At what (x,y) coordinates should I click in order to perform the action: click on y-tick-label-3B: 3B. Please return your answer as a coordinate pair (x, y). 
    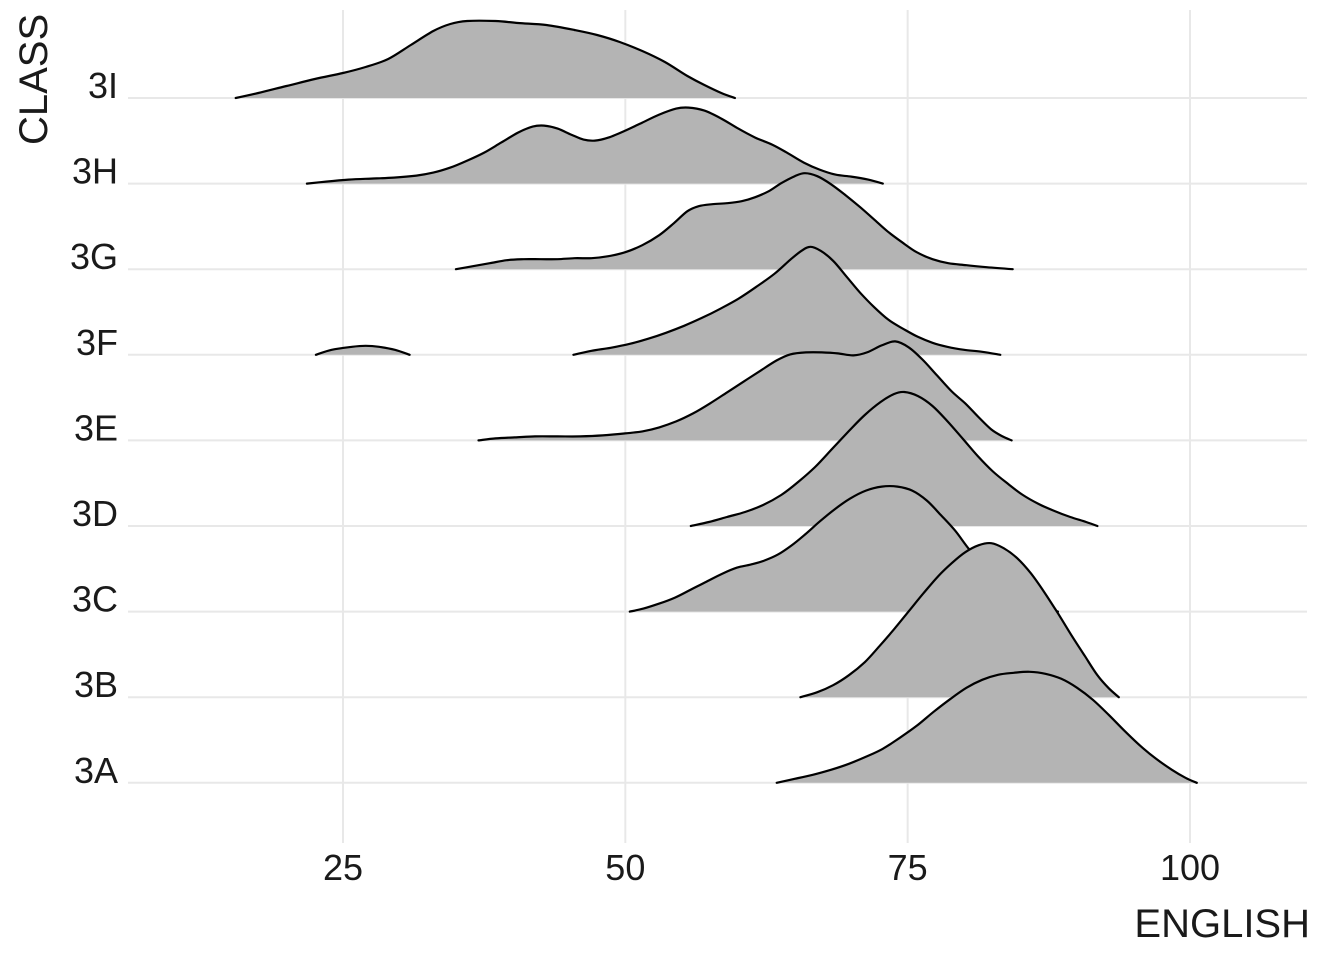
    Looking at the image, I should click on (96, 684).